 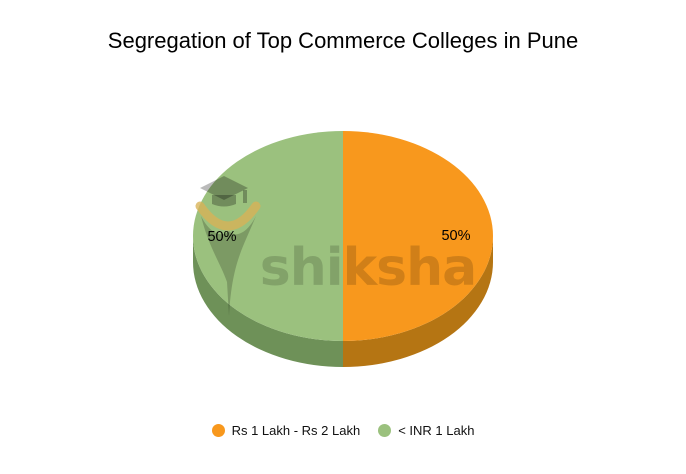 I want to click on legend-swatch-orange-icon, so click(x=218, y=430).